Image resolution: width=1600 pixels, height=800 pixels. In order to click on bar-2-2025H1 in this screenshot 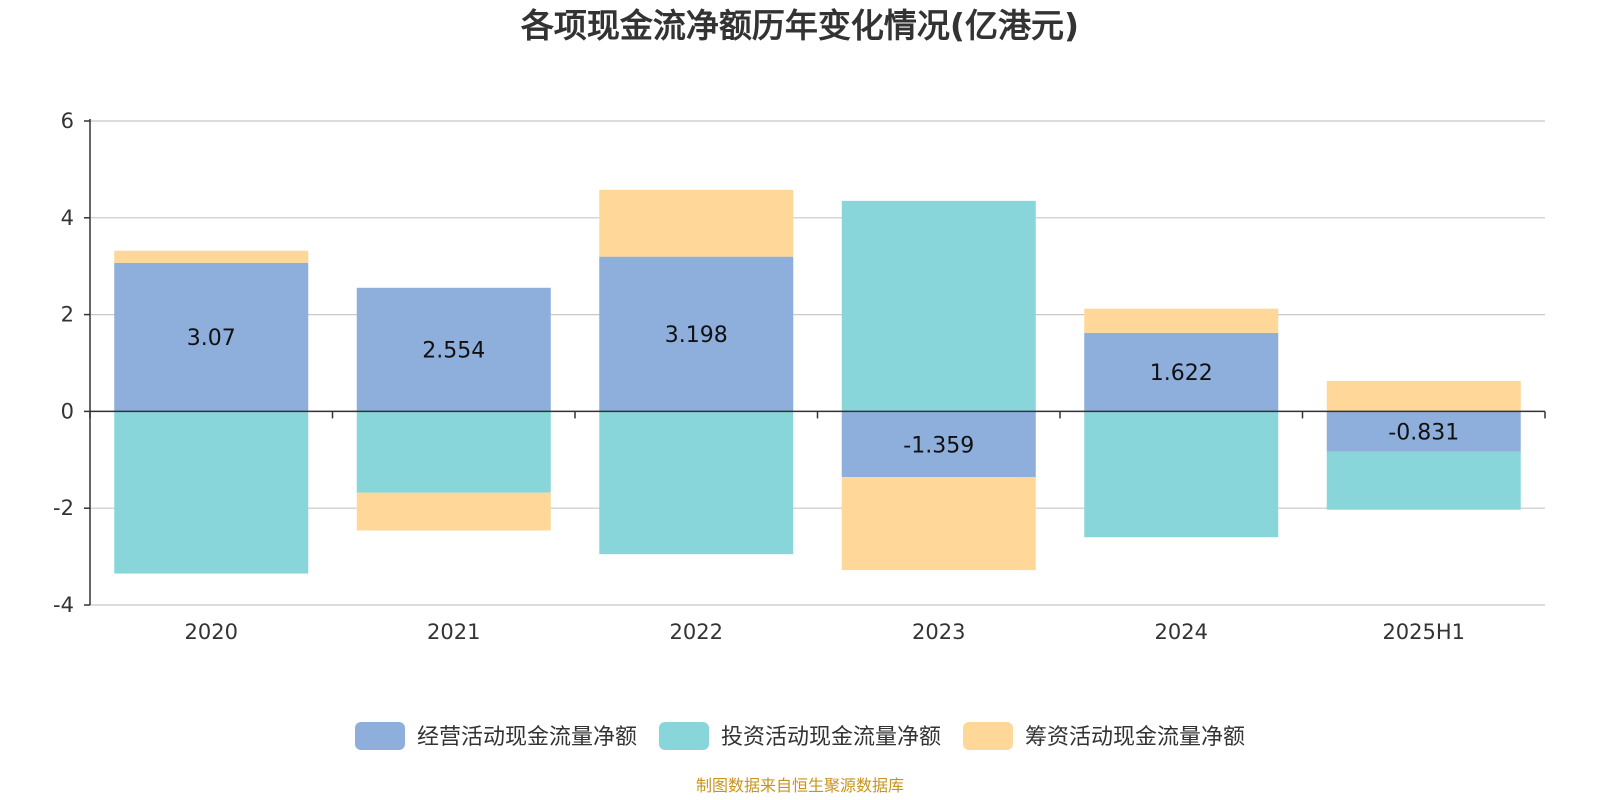, I will do `click(1423, 480)`.